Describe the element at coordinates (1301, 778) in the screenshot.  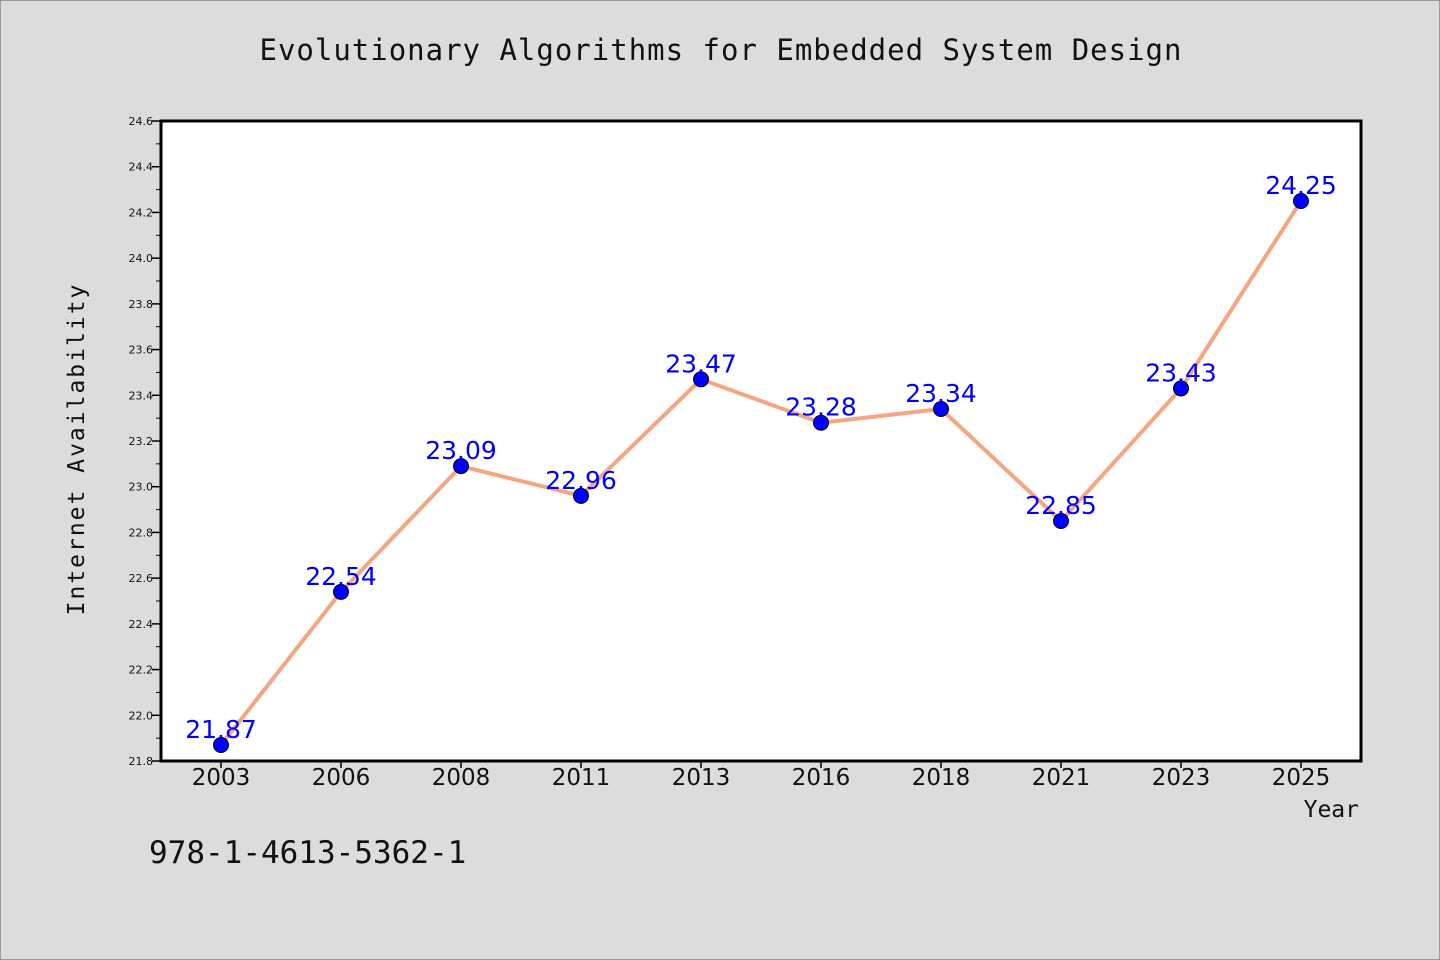
I see `x-tick-label: 2025` at that location.